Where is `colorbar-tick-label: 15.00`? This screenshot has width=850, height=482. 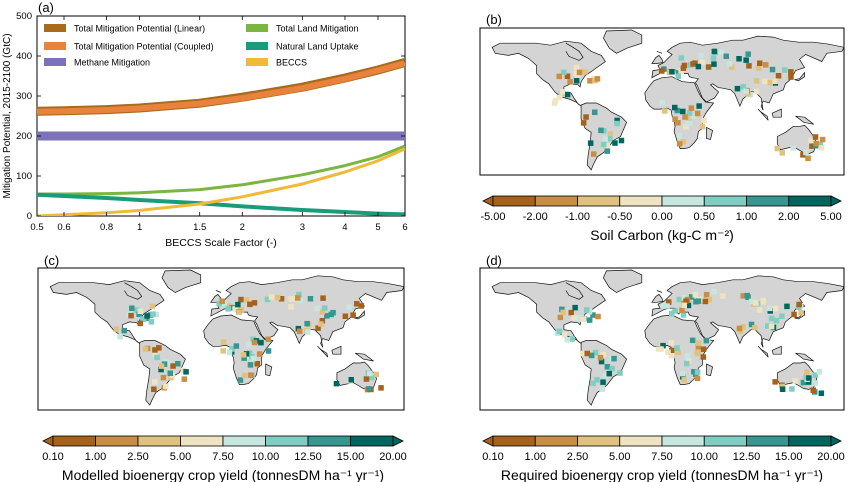
colorbar-tick-label: 15.00 is located at coordinates (351, 457).